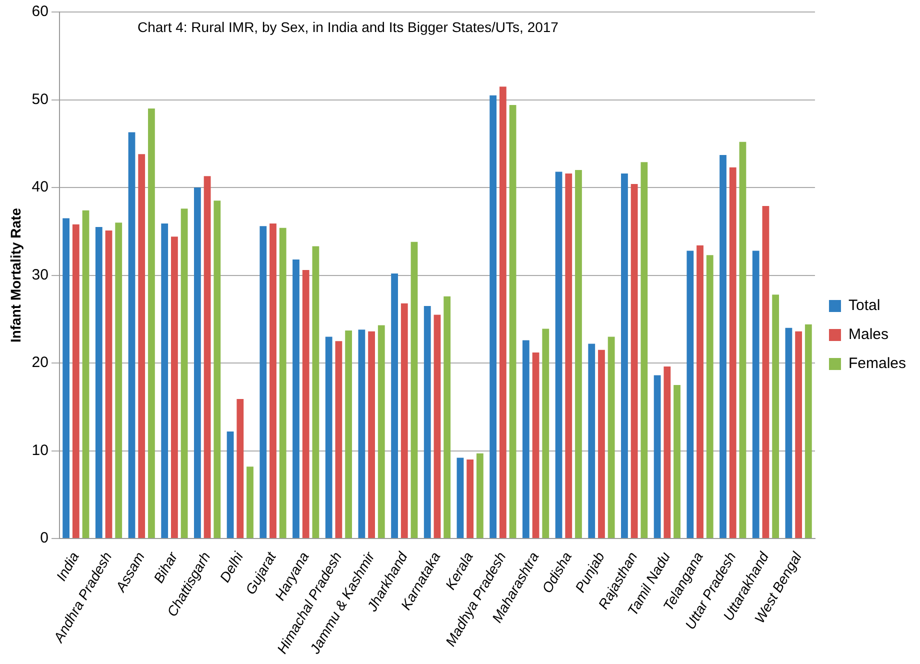 Image resolution: width=920 pixels, height=664 pixels. I want to click on legend-label: Males, so click(868, 335).